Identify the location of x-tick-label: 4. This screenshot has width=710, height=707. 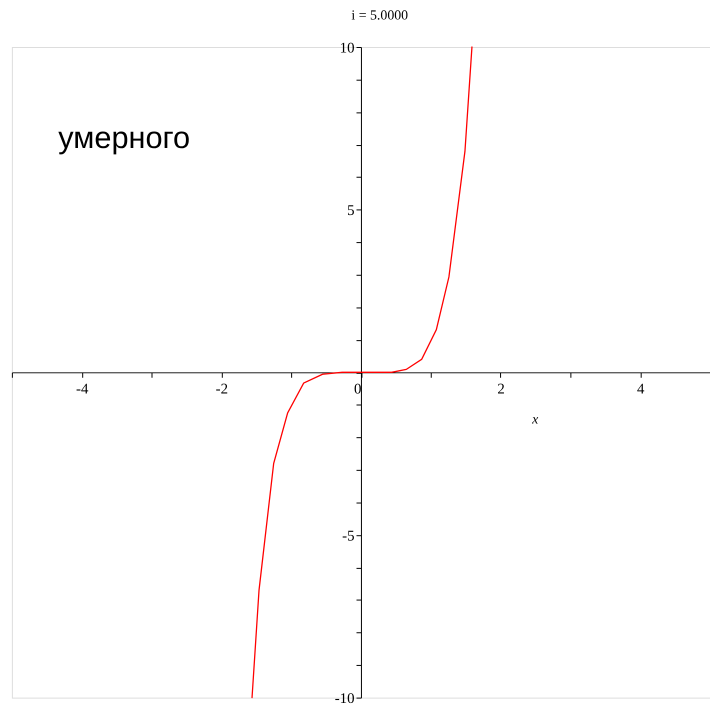
(640, 390).